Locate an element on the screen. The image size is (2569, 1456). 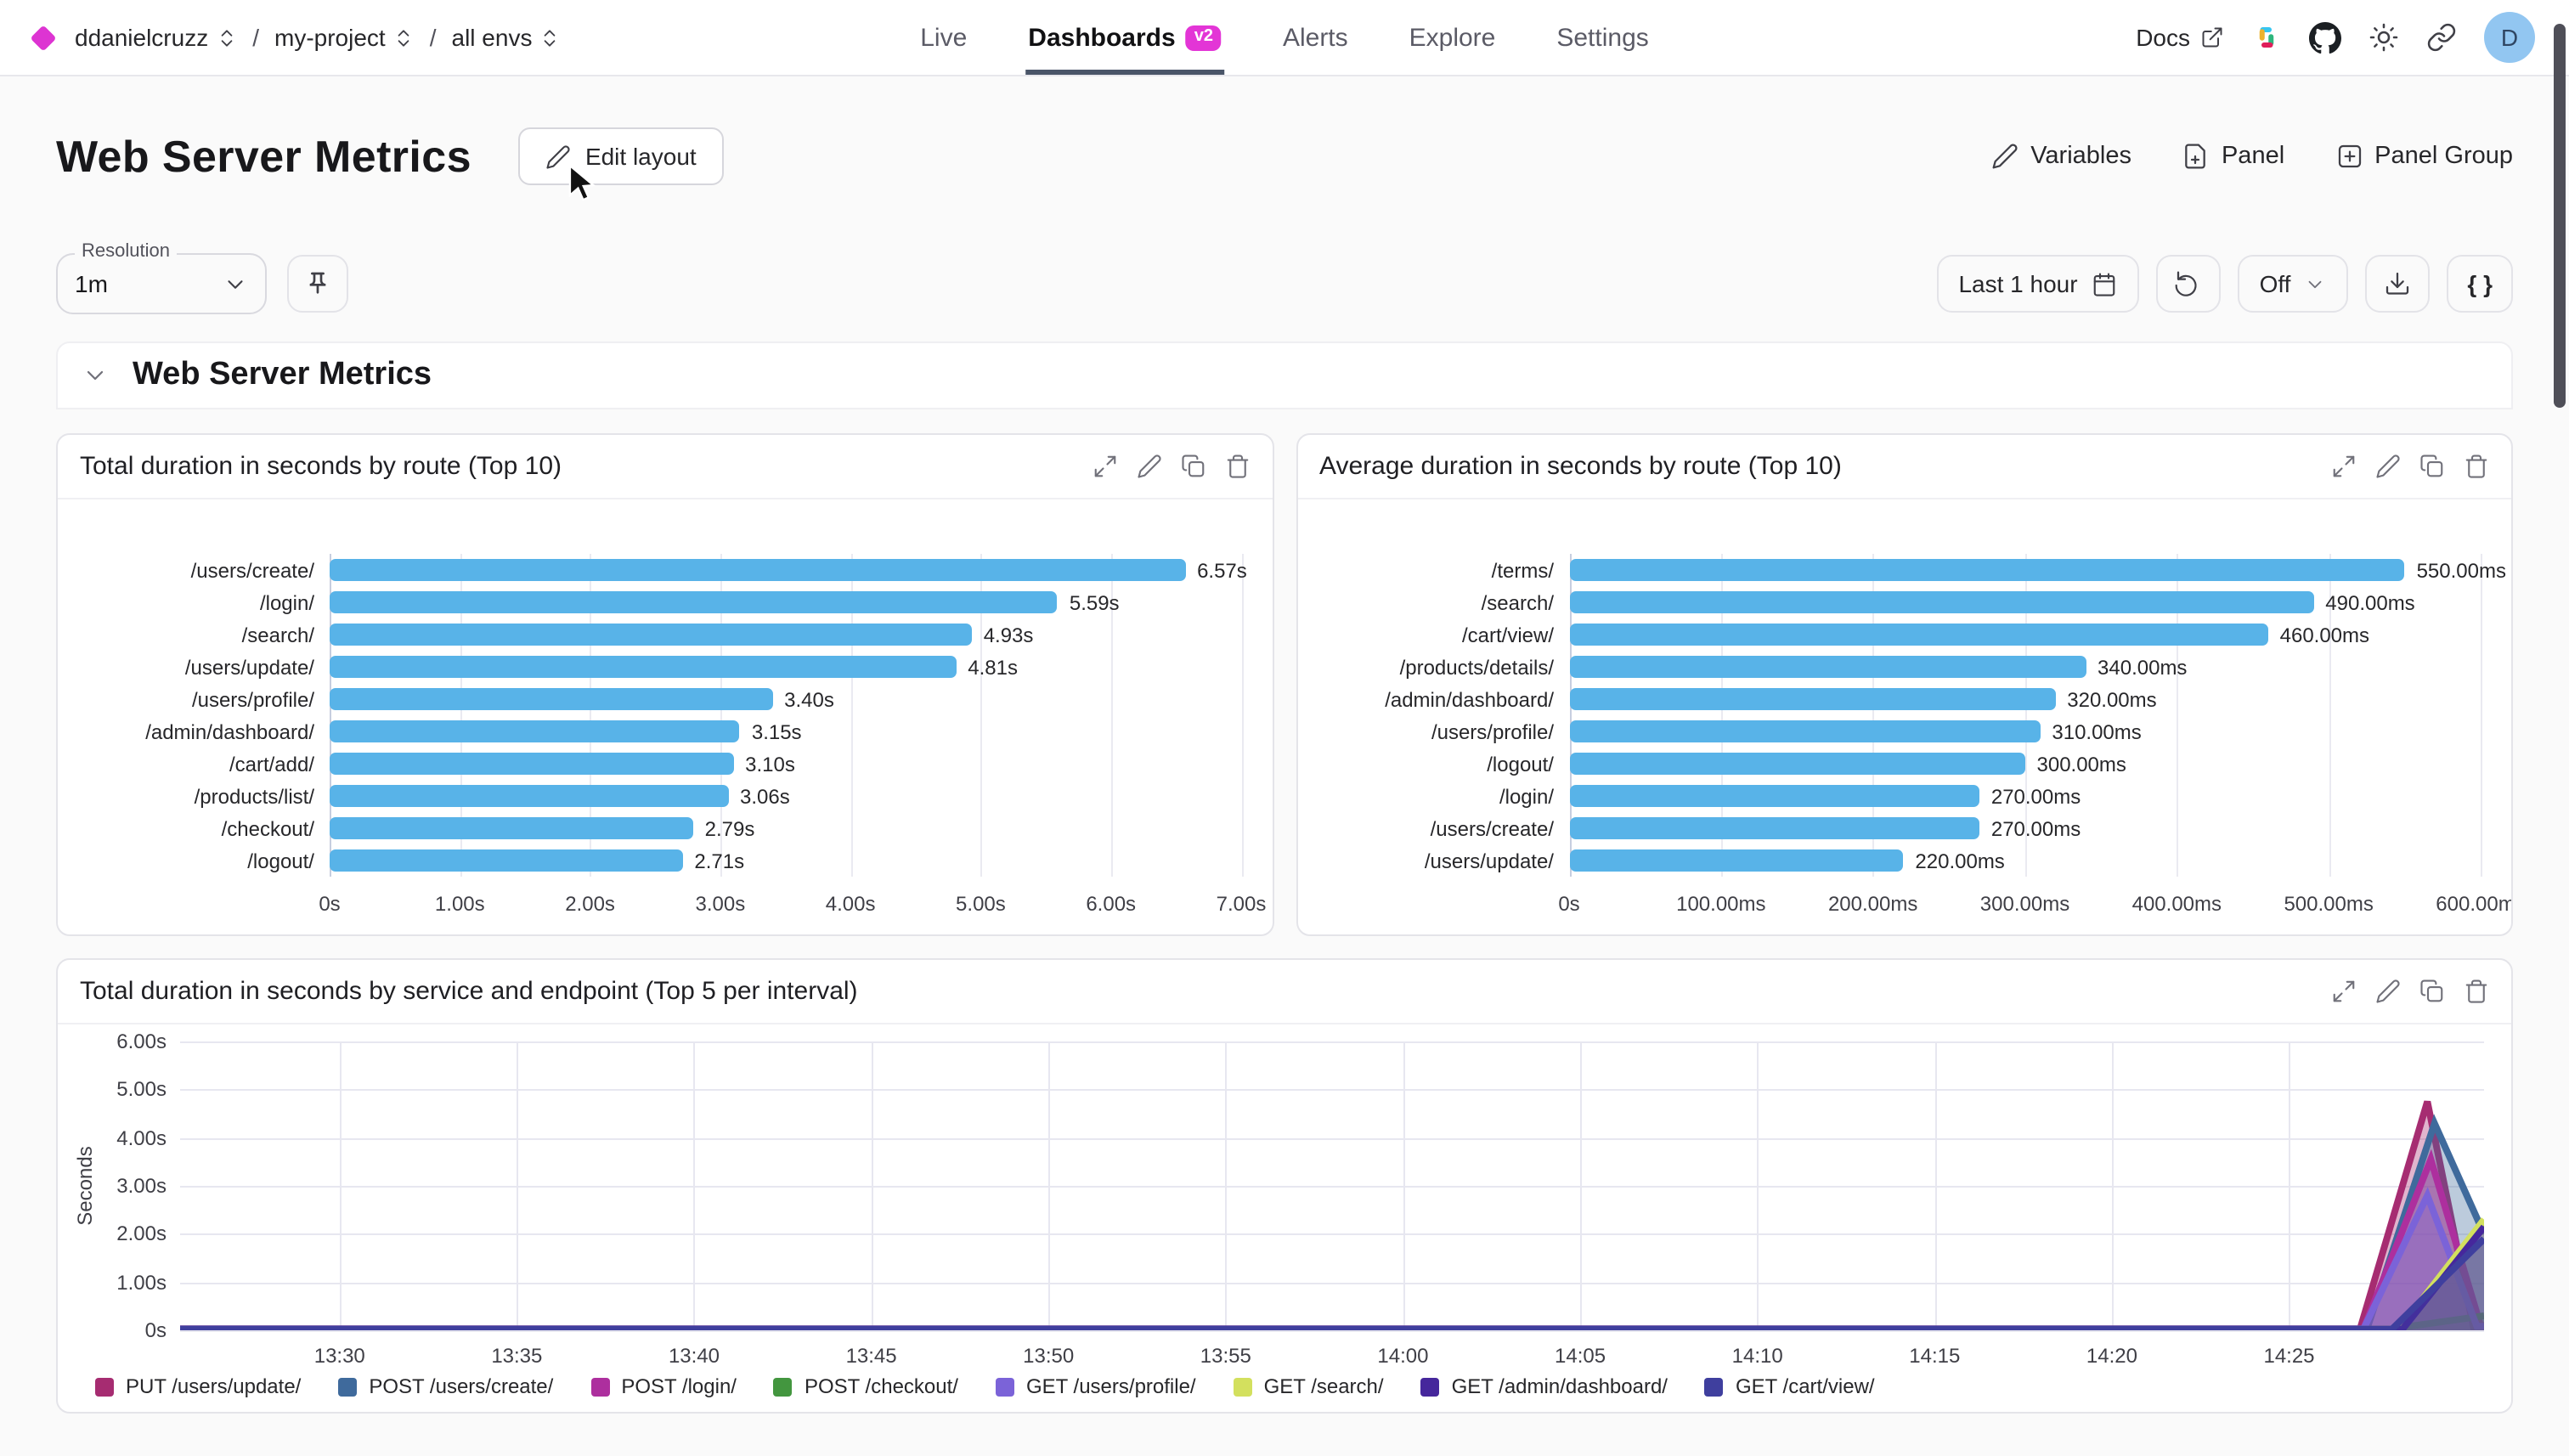
legend-item: POST /users/create/ is located at coordinates (446, 1386).